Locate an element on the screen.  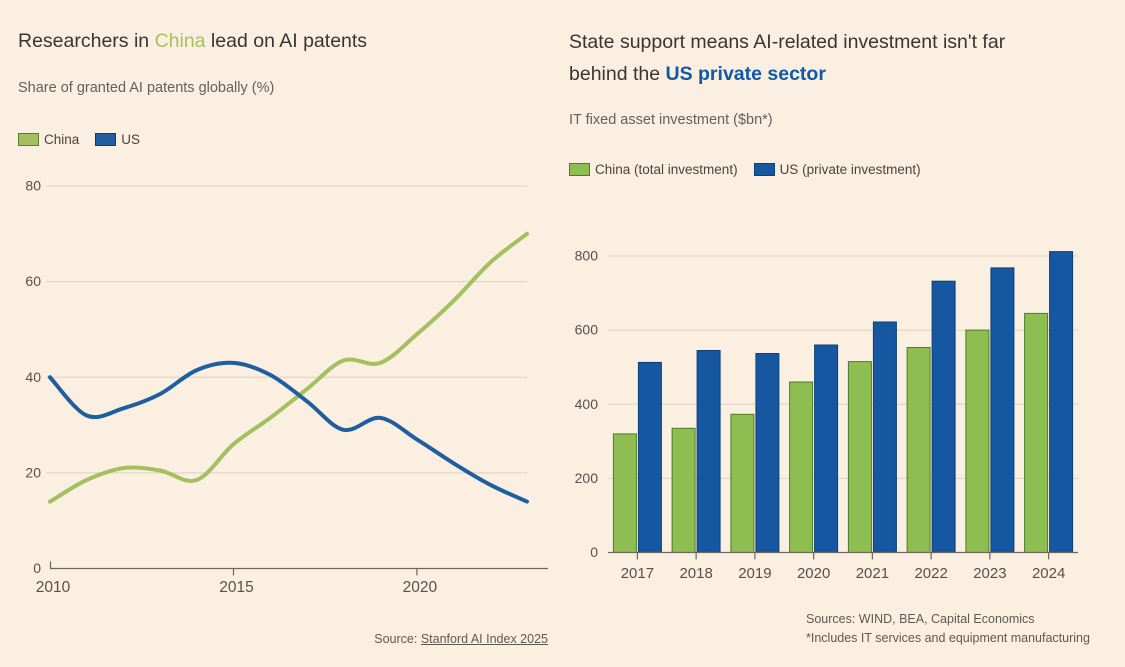
right-xtick-label-2023: 2023 is located at coordinates (989, 573).